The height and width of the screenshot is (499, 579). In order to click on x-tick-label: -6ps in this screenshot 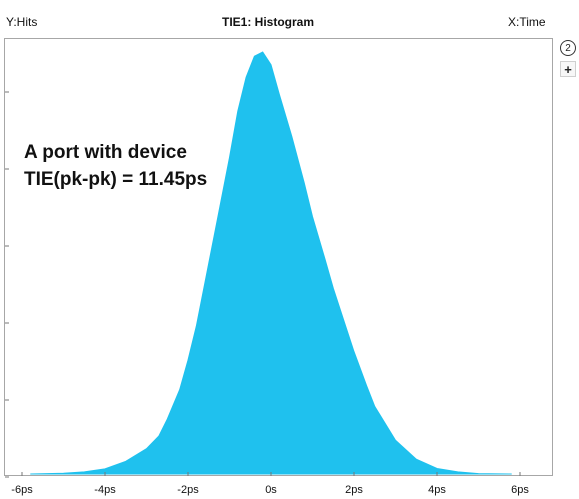, I will do `click(22, 490)`.